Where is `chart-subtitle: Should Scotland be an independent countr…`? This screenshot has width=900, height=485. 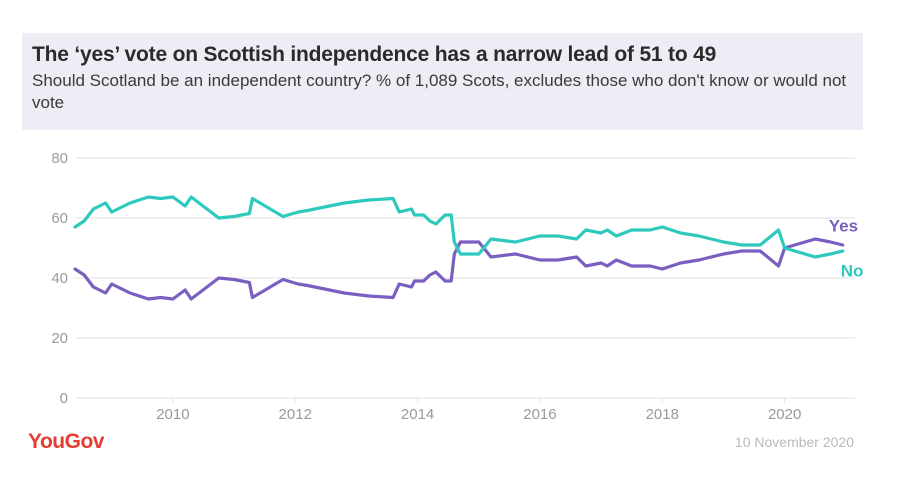
chart-subtitle: Should Scotland be an independent countr… is located at coordinates (439, 91).